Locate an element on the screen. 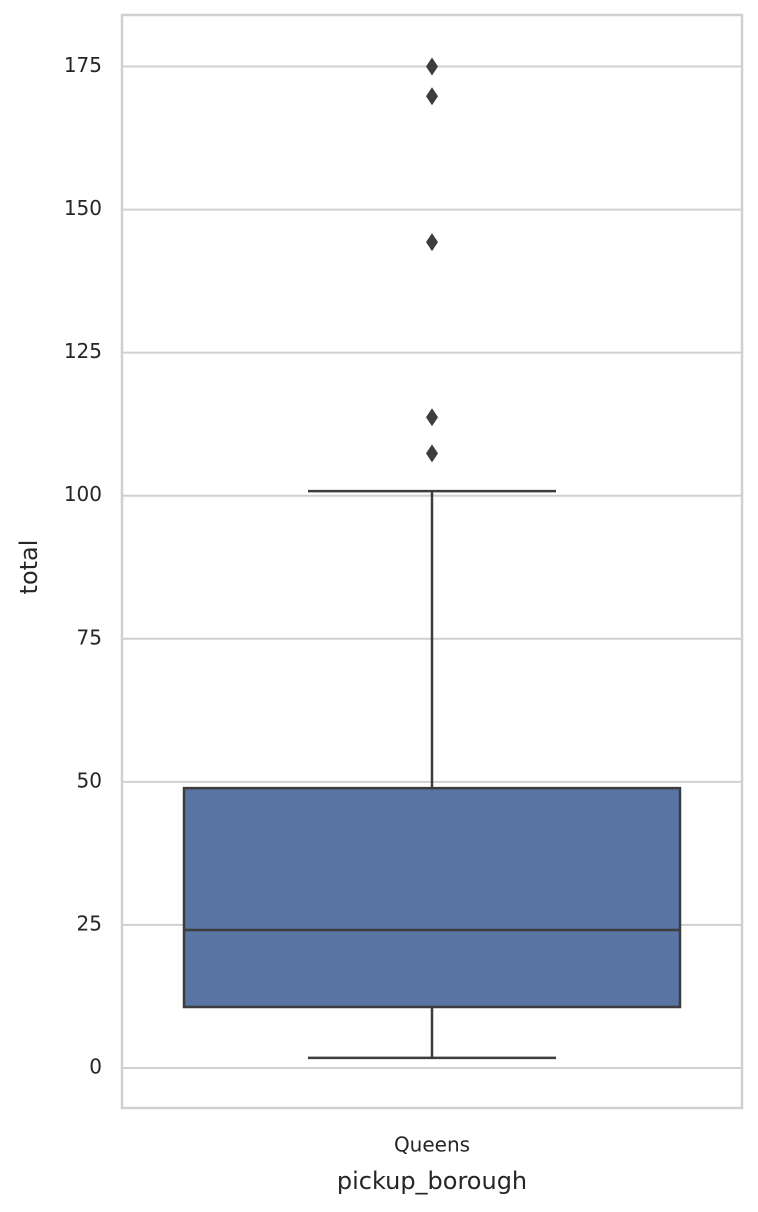  x-tick-label: Queens is located at coordinates (432, 1145).